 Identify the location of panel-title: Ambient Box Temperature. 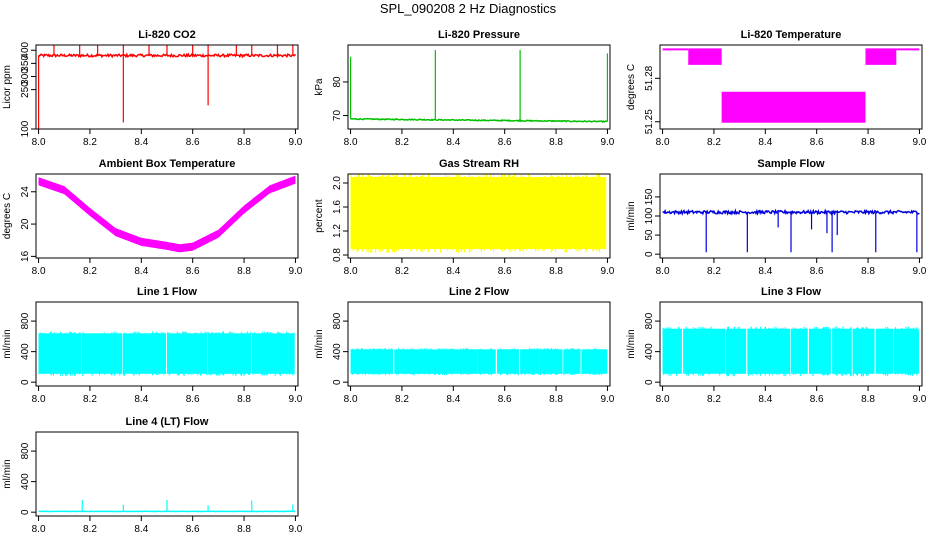
(167, 164).